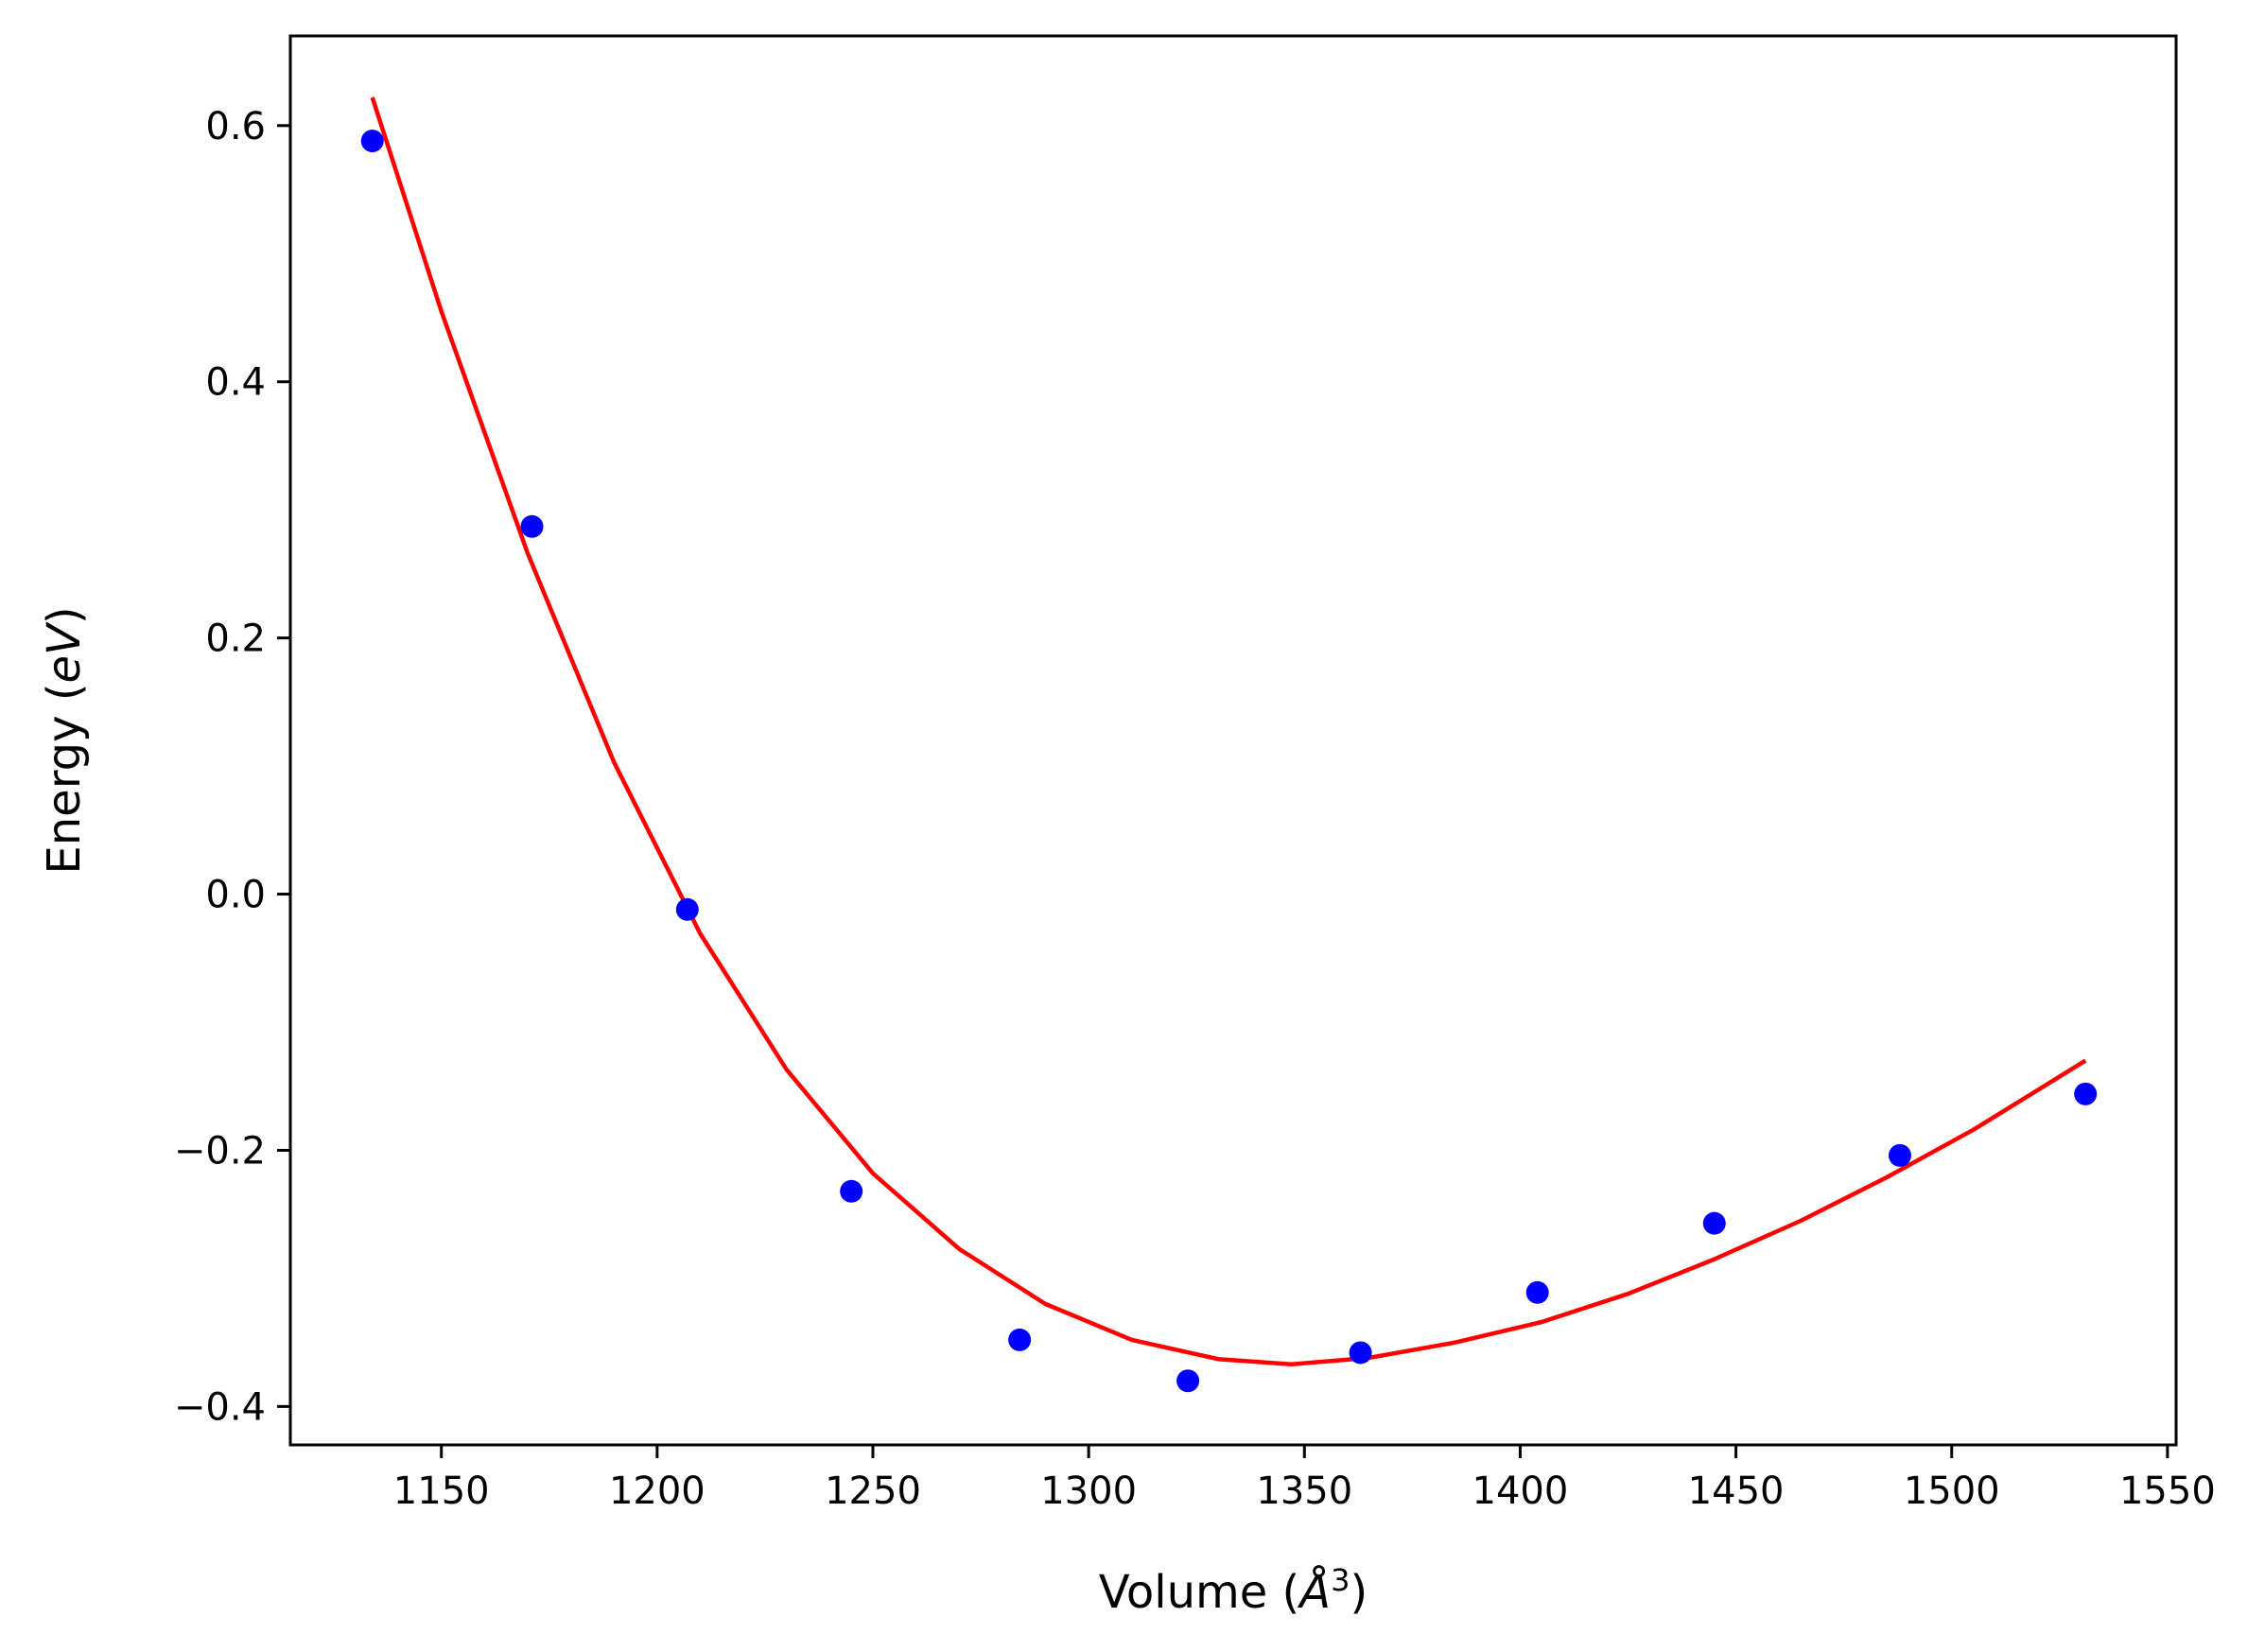 Image resolution: width=2265 pixels, height=1652 pixels. Describe the element at coordinates (1234, 1590) in the screenshot. I see `x-axis-label: Volume (Å3)` at that location.